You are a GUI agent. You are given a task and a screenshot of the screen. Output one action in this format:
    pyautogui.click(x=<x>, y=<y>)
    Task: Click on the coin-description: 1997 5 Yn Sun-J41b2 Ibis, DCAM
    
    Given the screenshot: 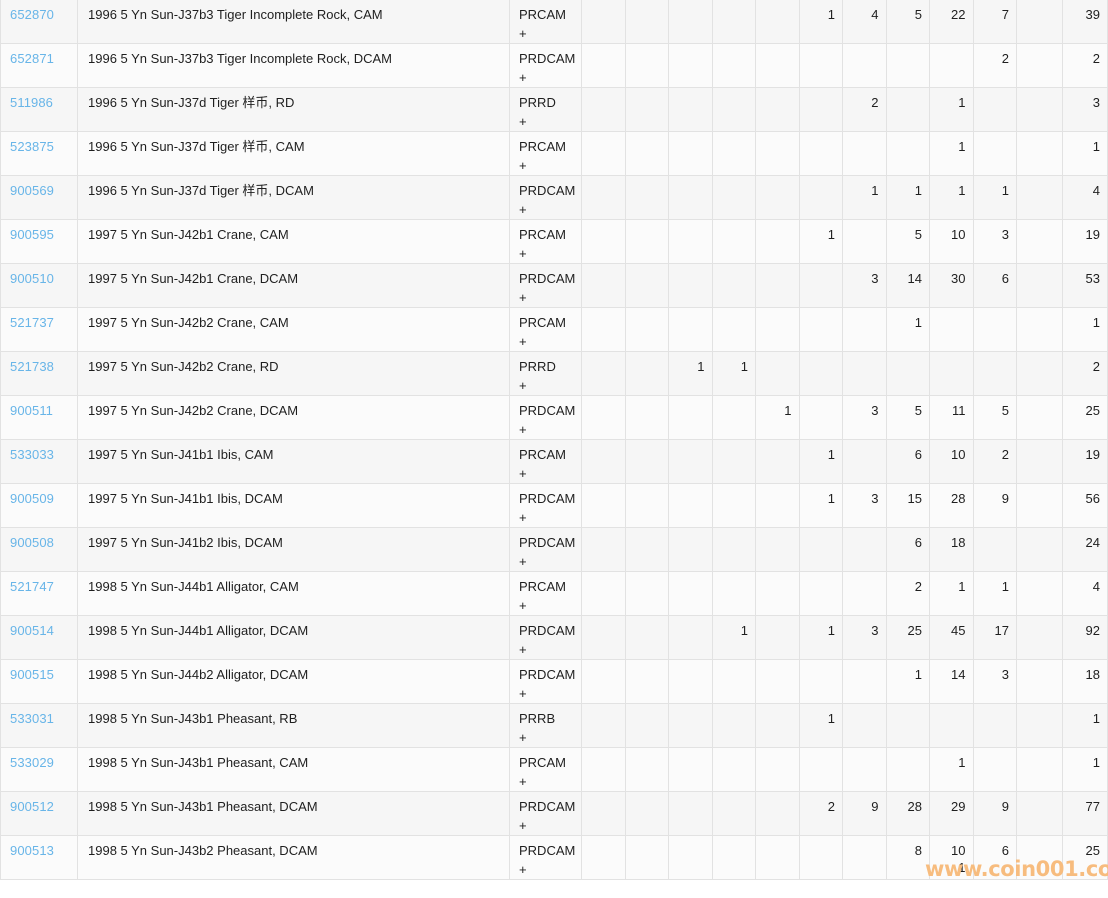 What is the action you would take?
    pyautogui.click(x=185, y=542)
    